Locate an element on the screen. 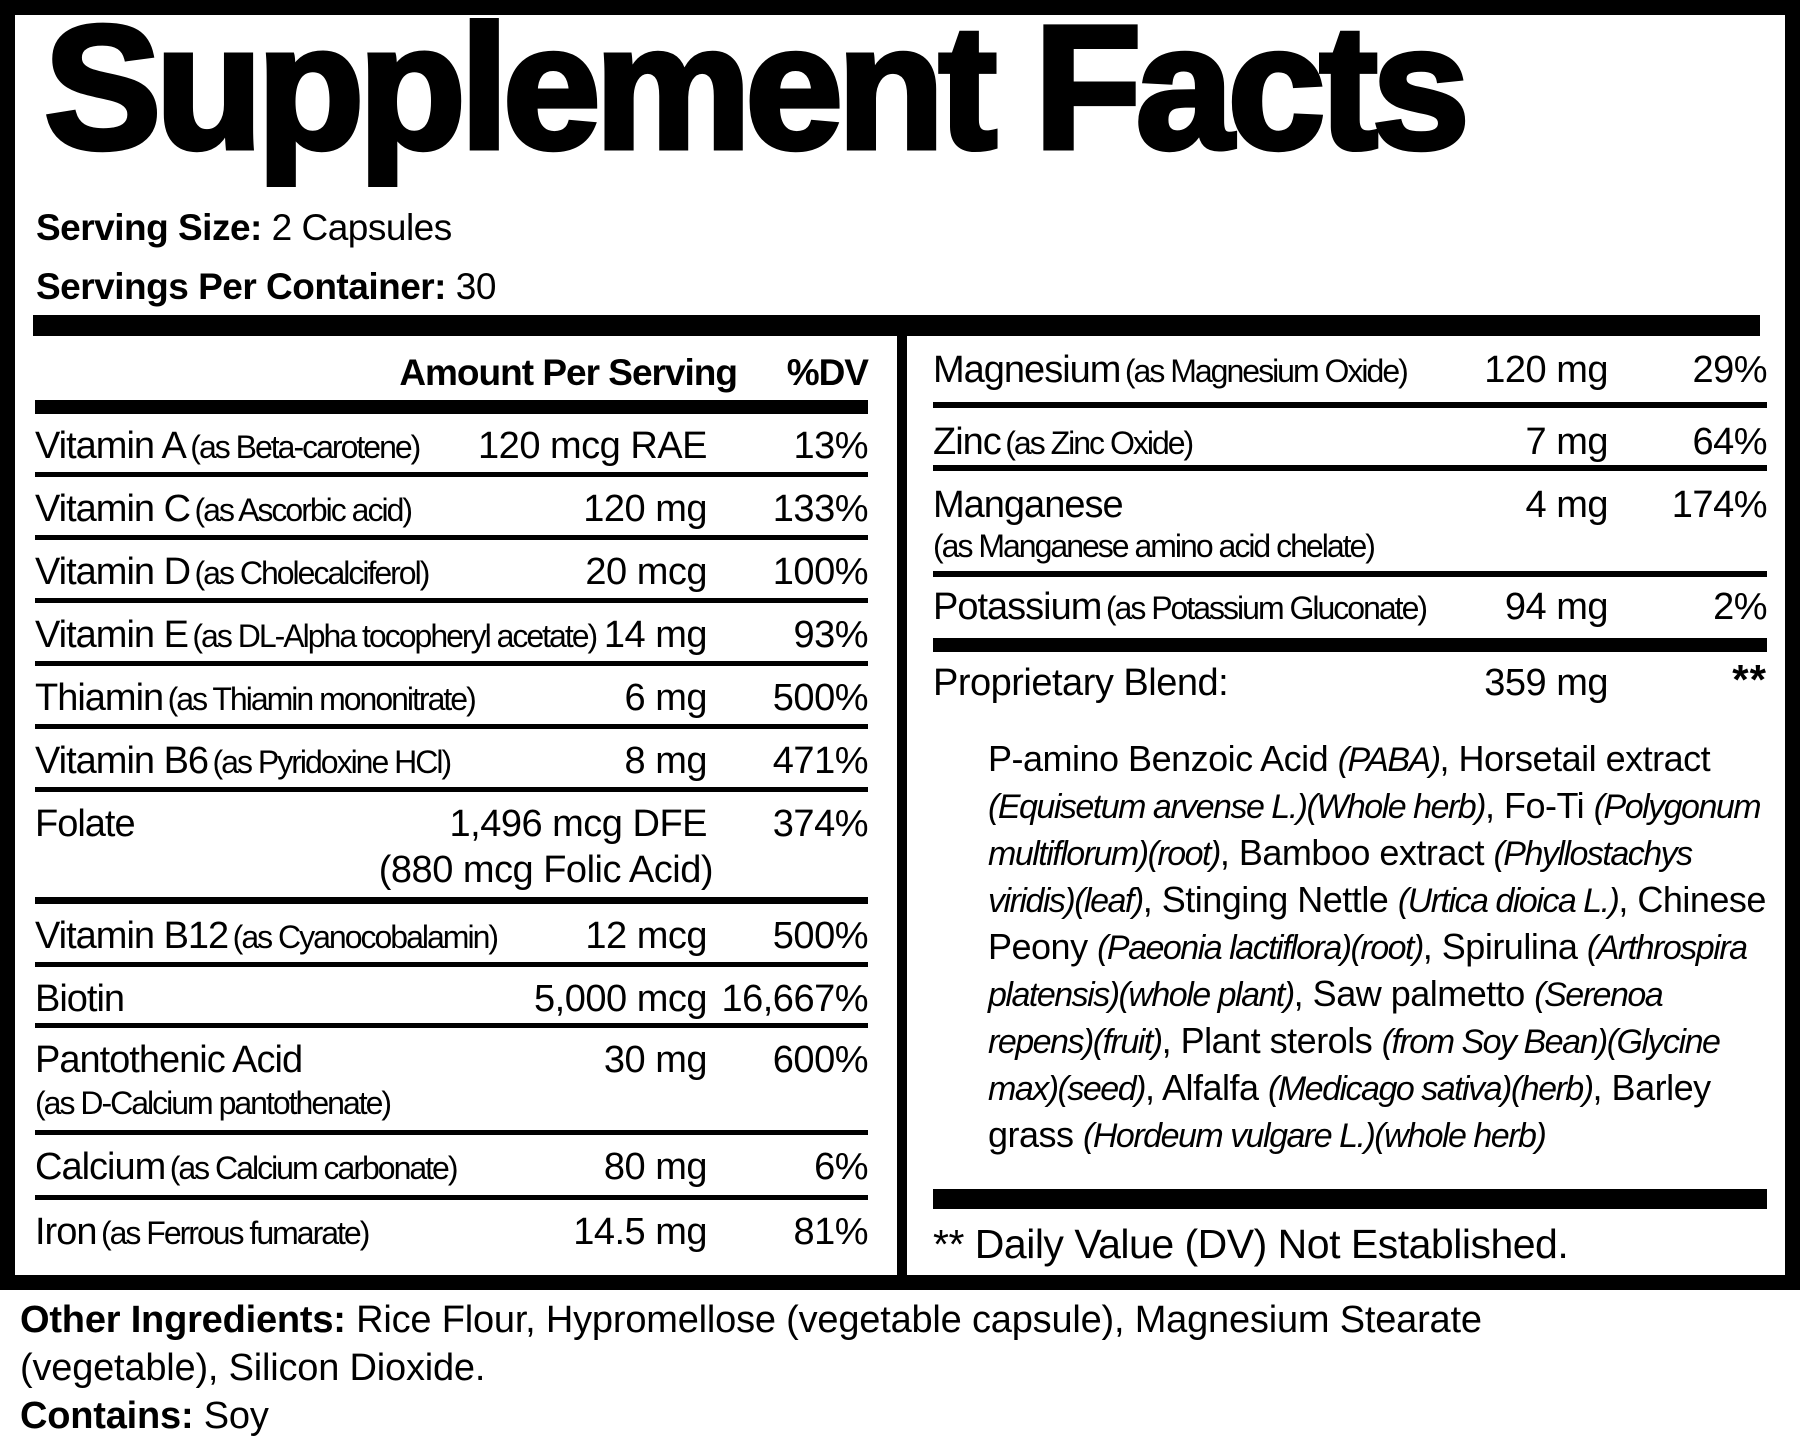 The image size is (1800, 1440). table-row-calcium: Calcium (as Calcium carbonate) 80 mg 6% is located at coordinates (451, 1167).